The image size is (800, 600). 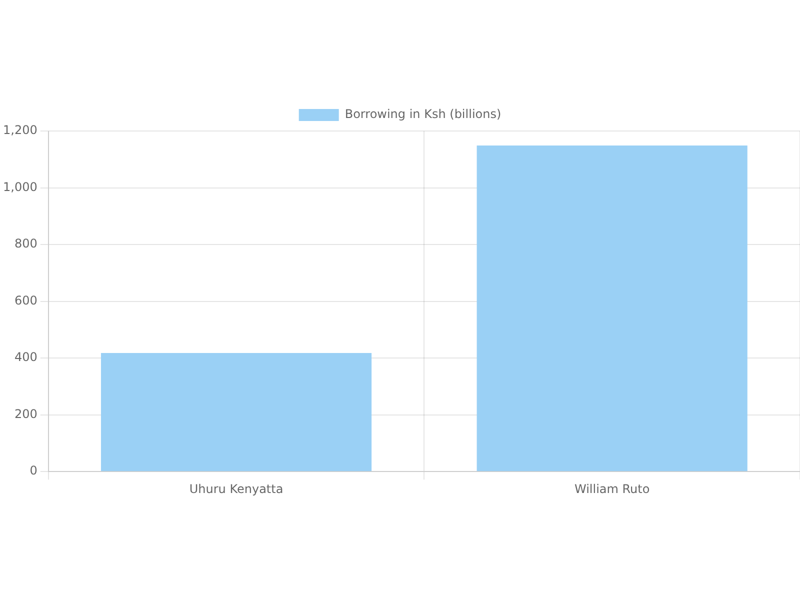 I want to click on y-tick-label: 0, so click(x=34, y=471).